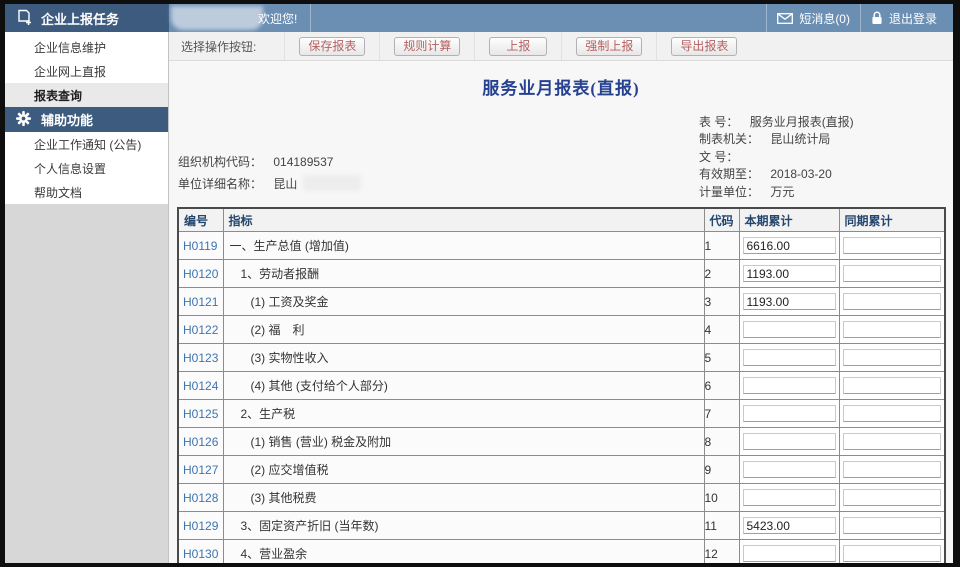 The image size is (960, 567). Describe the element at coordinates (463, 301) in the screenshot. I see `indicator-cell: (1) 工资及奖金` at that location.